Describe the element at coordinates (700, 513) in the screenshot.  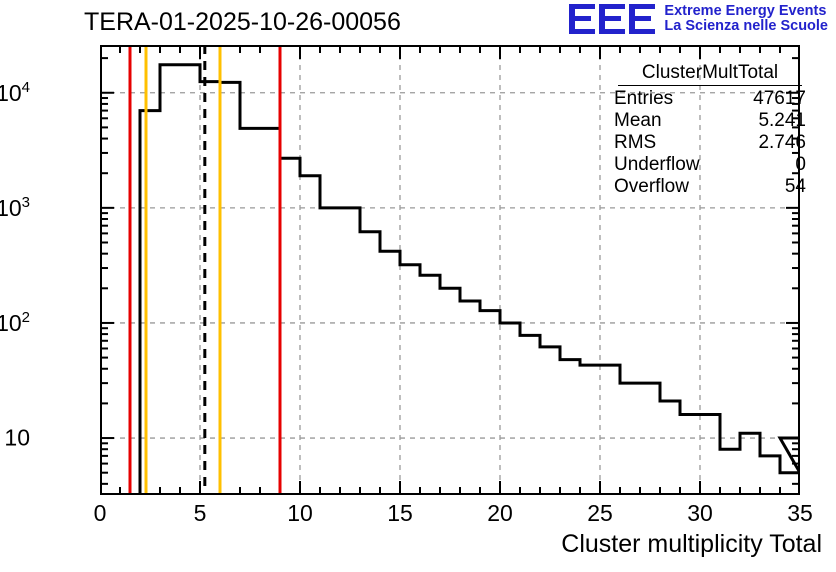
I see `x-axis-tick-label: 30` at that location.